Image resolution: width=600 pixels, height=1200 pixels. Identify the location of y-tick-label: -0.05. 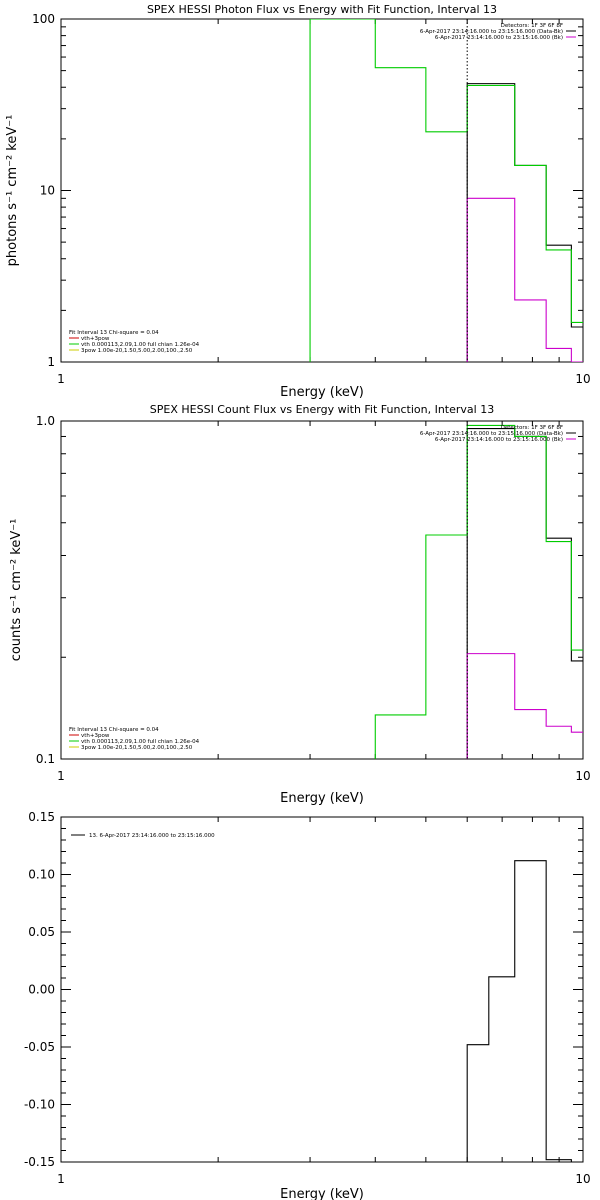
(39, 1047).